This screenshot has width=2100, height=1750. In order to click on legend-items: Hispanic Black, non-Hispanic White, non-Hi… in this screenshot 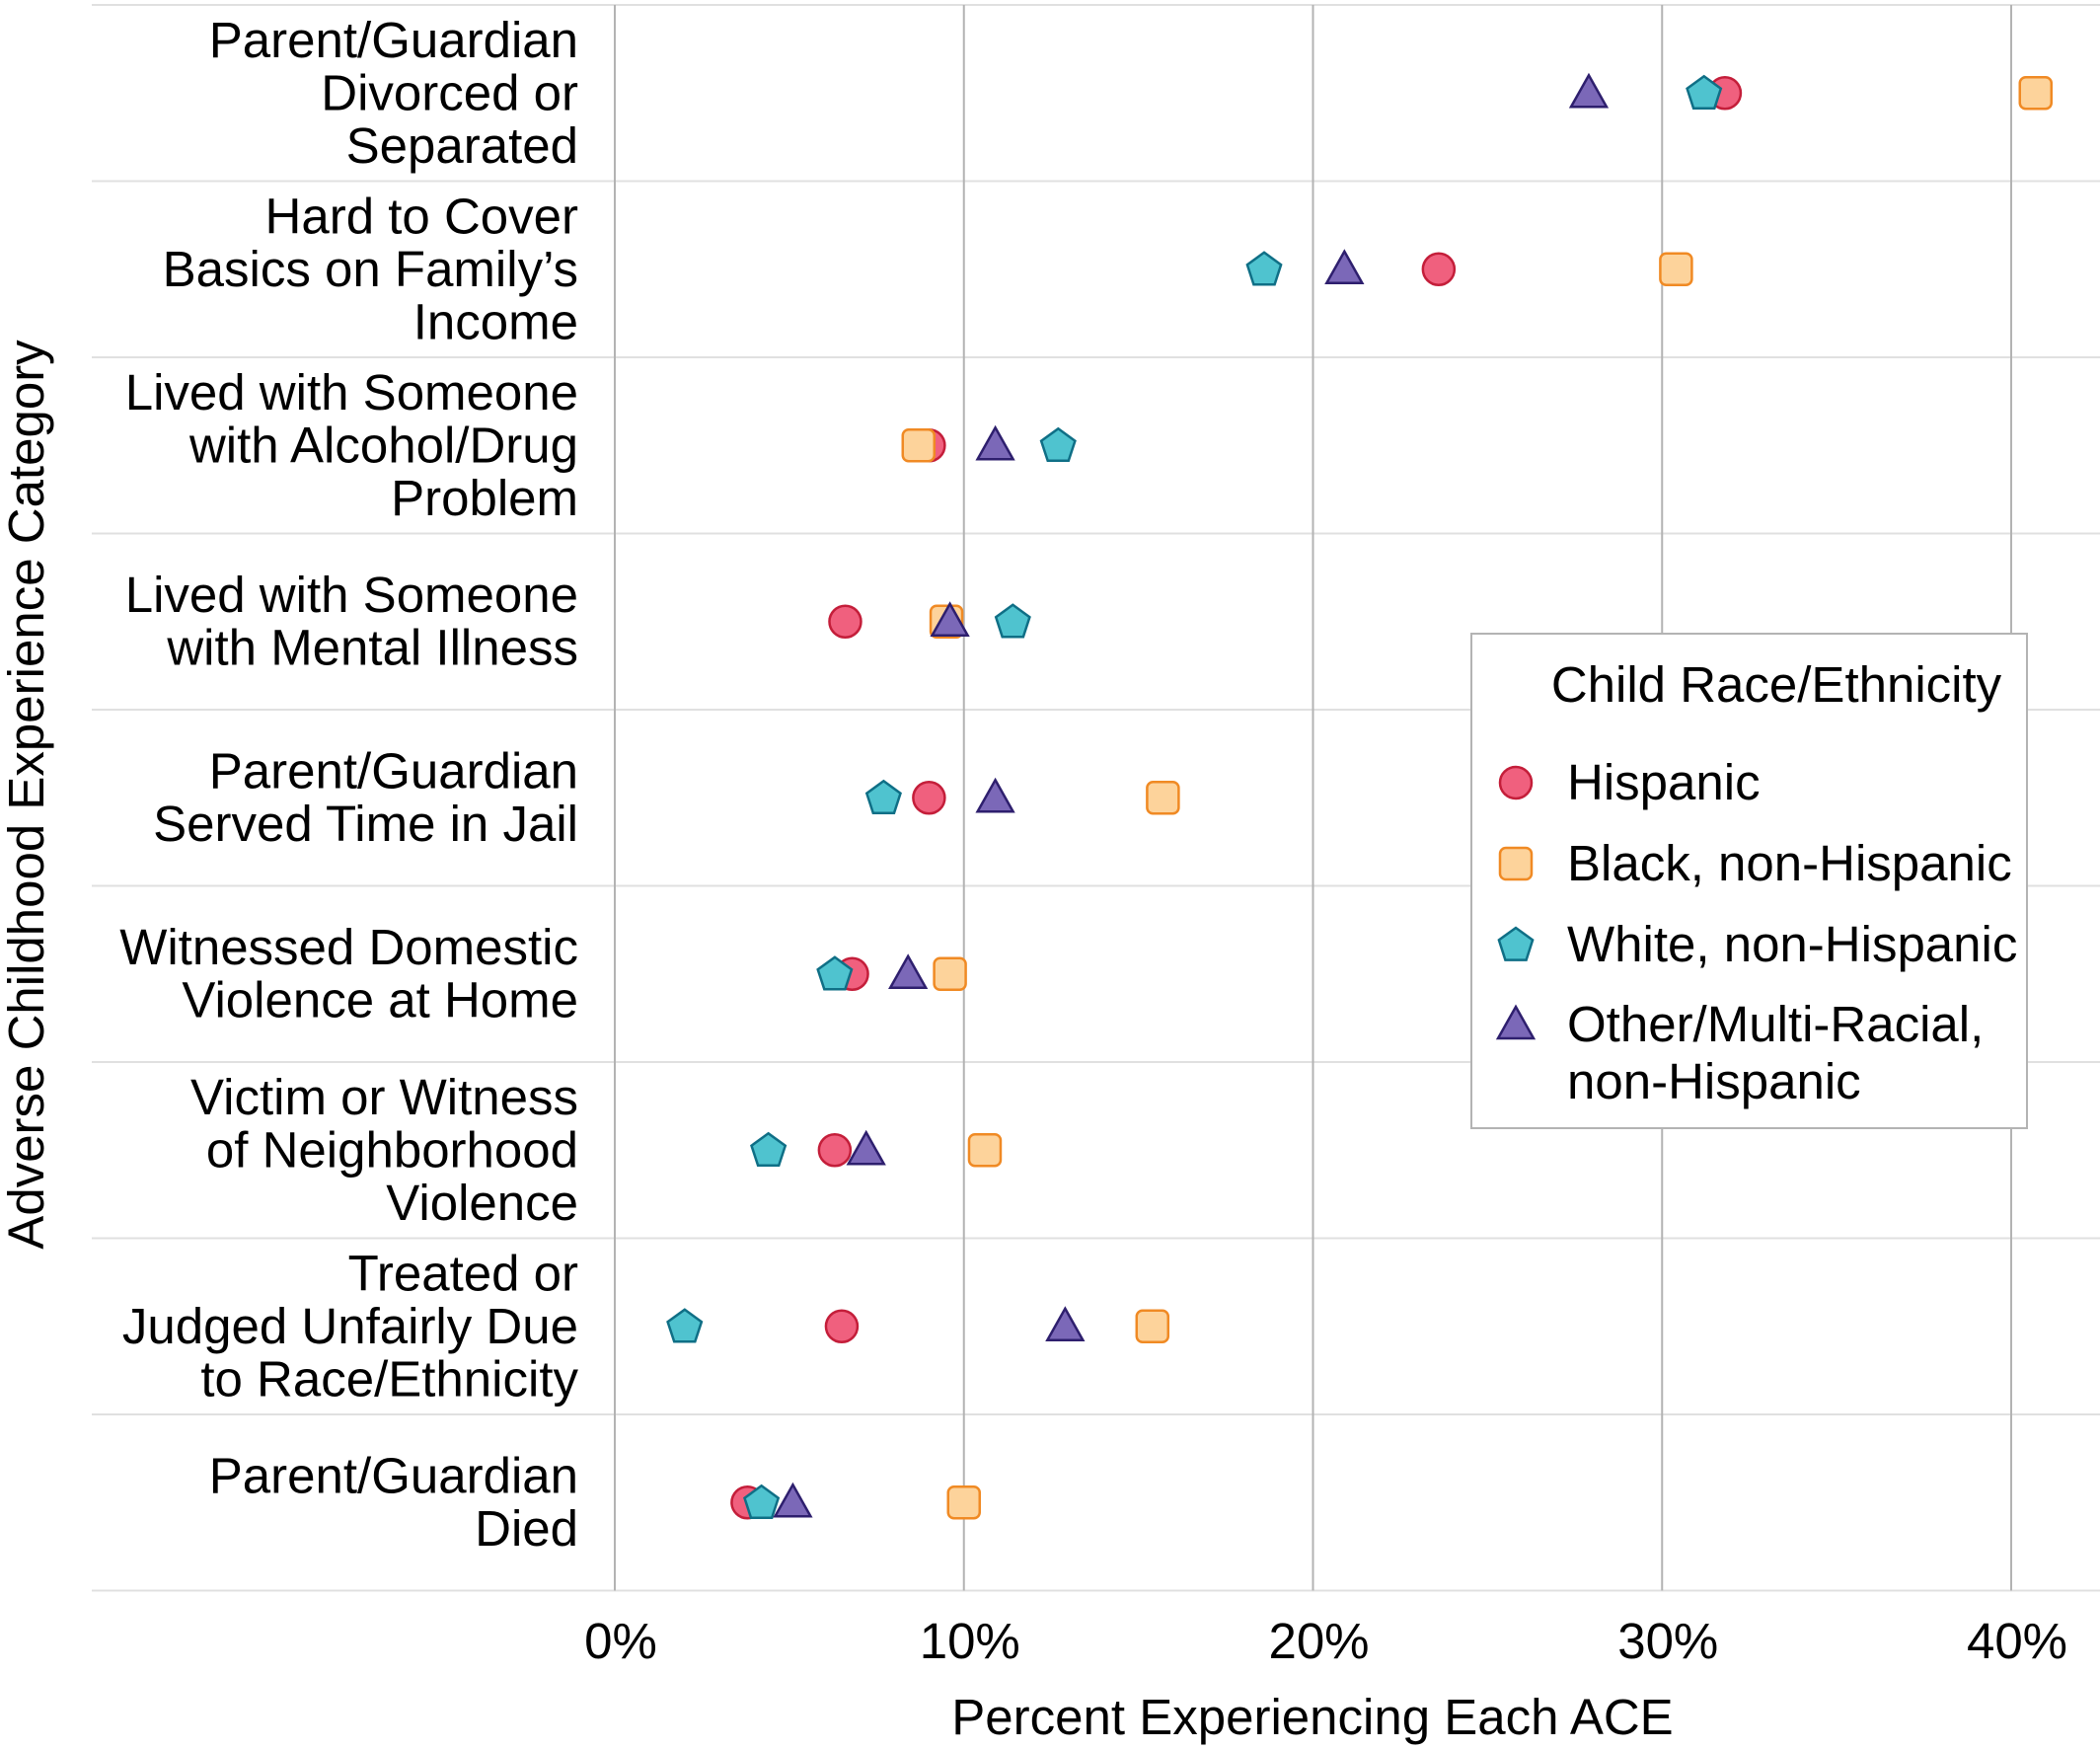, I will do `click(1756, 931)`.